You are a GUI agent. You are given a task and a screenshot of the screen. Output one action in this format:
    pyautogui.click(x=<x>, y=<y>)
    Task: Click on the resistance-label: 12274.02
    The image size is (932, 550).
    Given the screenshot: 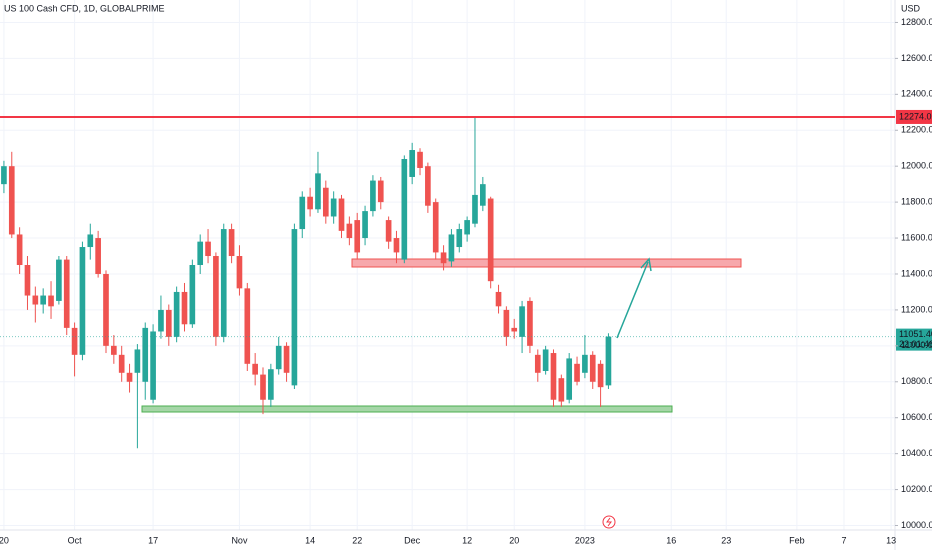 What is the action you would take?
    pyautogui.click(x=915, y=116)
    